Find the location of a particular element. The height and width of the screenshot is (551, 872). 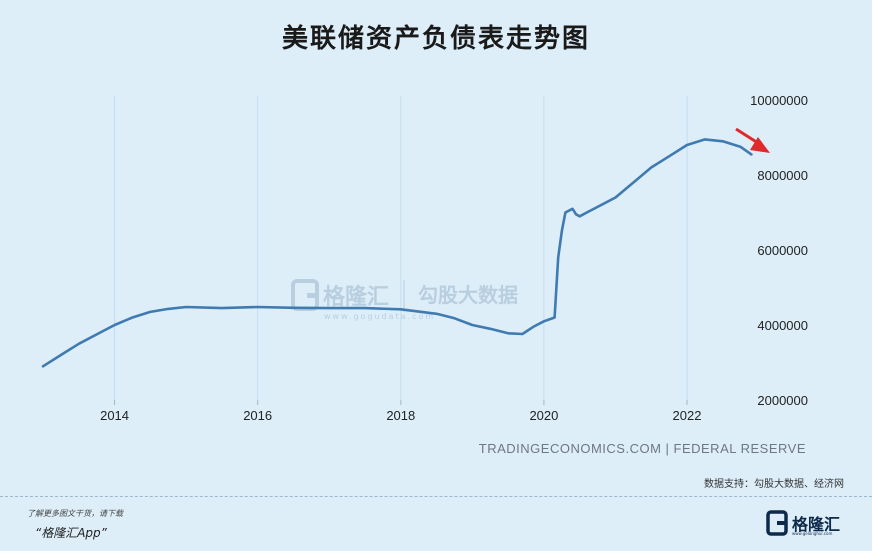

x-tick-label: 2020 is located at coordinates (543, 415).